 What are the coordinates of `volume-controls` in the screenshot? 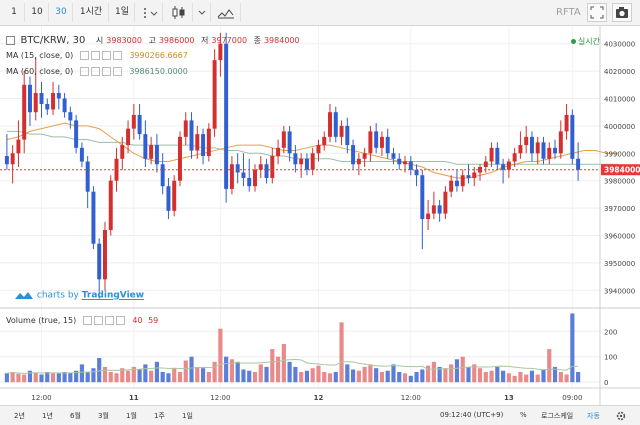 It's located at (104, 320).